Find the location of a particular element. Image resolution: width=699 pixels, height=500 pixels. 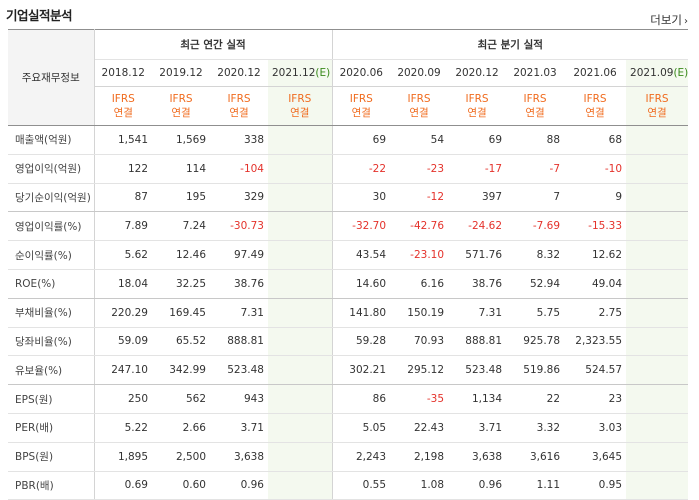

table-cell: 49.04 is located at coordinates (595, 284).